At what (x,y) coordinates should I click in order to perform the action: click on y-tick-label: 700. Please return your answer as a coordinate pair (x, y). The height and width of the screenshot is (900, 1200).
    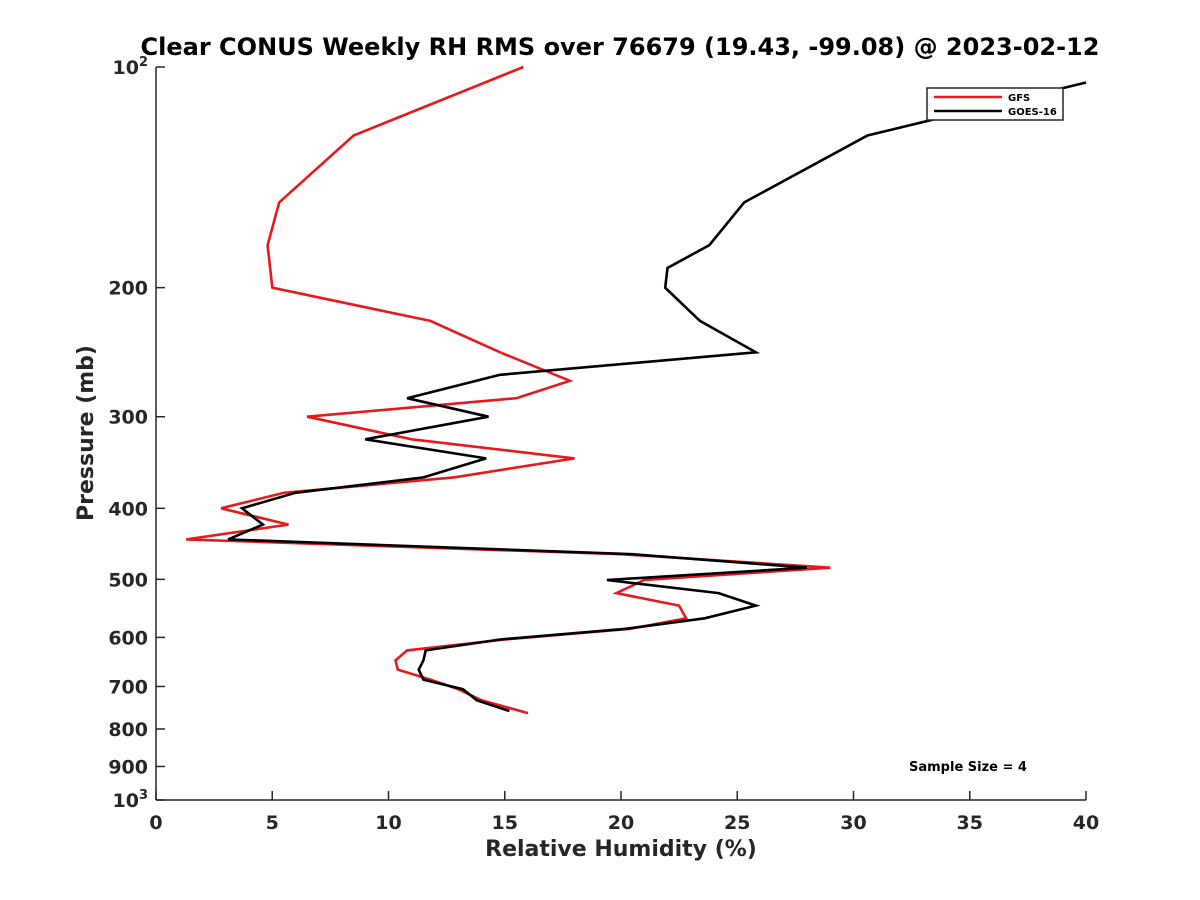
    Looking at the image, I should click on (128, 687).